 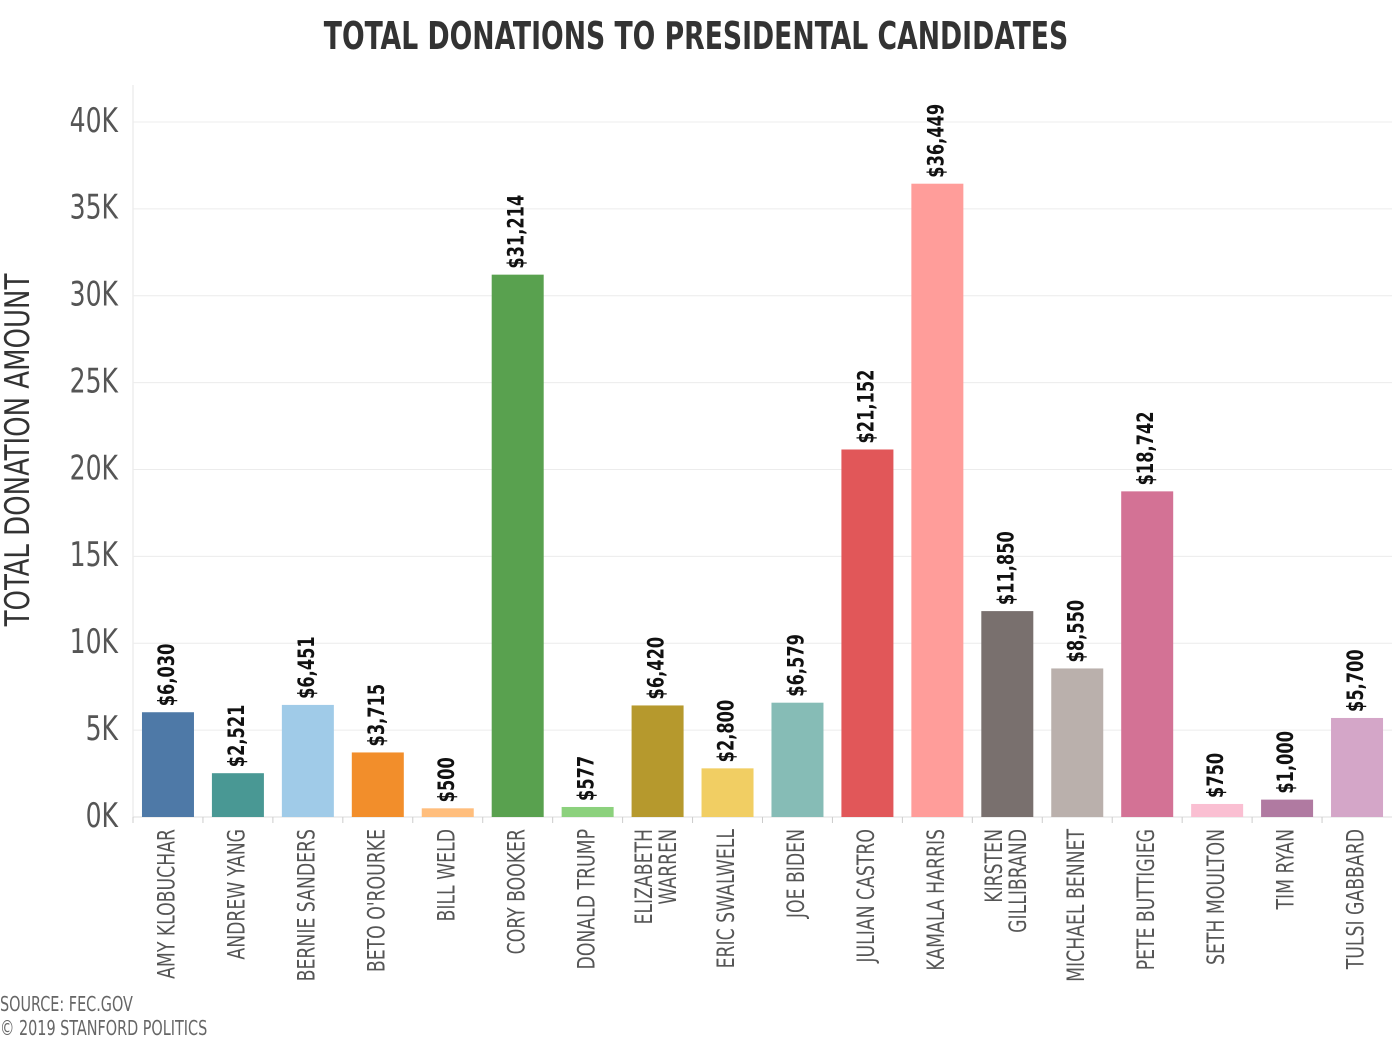 What do you see at coordinates (937, 900) in the screenshot?
I see `x-tick-label: KAMALA HARRIS` at bounding box center [937, 900].